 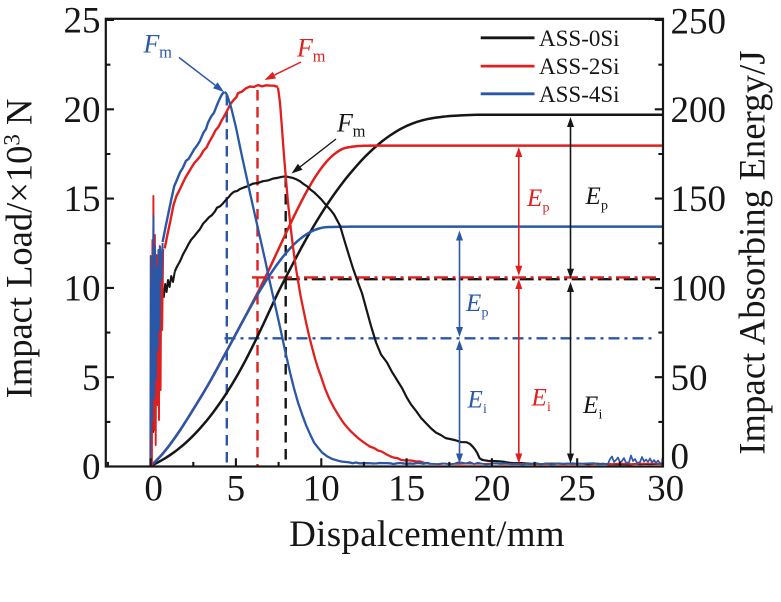 What do you see at coordinates (689, 378) in the screenshot?
I see `svg-text: 50` at bounding box center [689, 378].